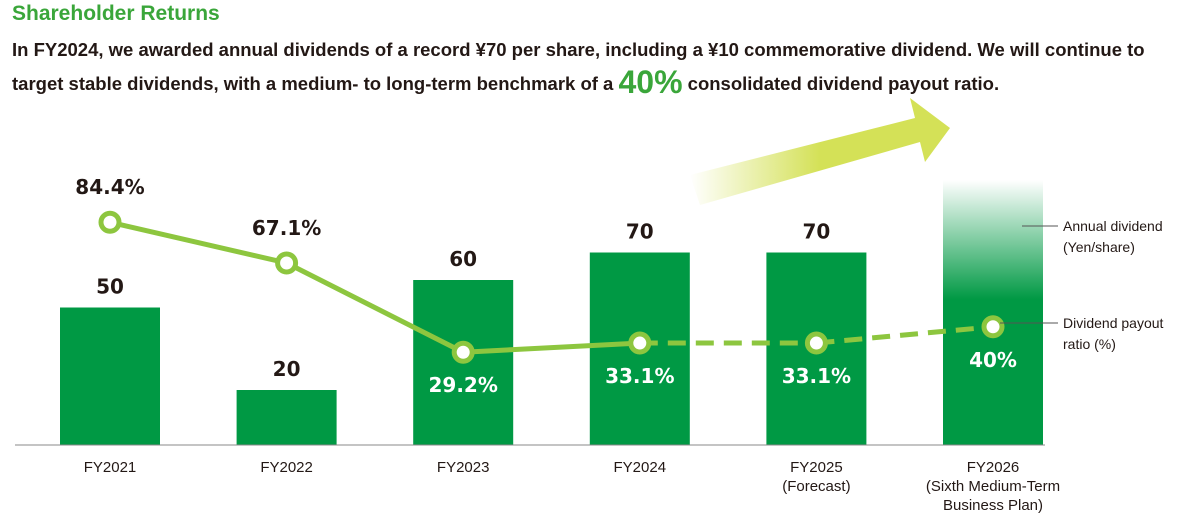 The width and height of the screenshot is (1200, 524). Describe the element at coordinates (463, 467) in the screenshot. I see `x-tick-label: FY2023` at that location.